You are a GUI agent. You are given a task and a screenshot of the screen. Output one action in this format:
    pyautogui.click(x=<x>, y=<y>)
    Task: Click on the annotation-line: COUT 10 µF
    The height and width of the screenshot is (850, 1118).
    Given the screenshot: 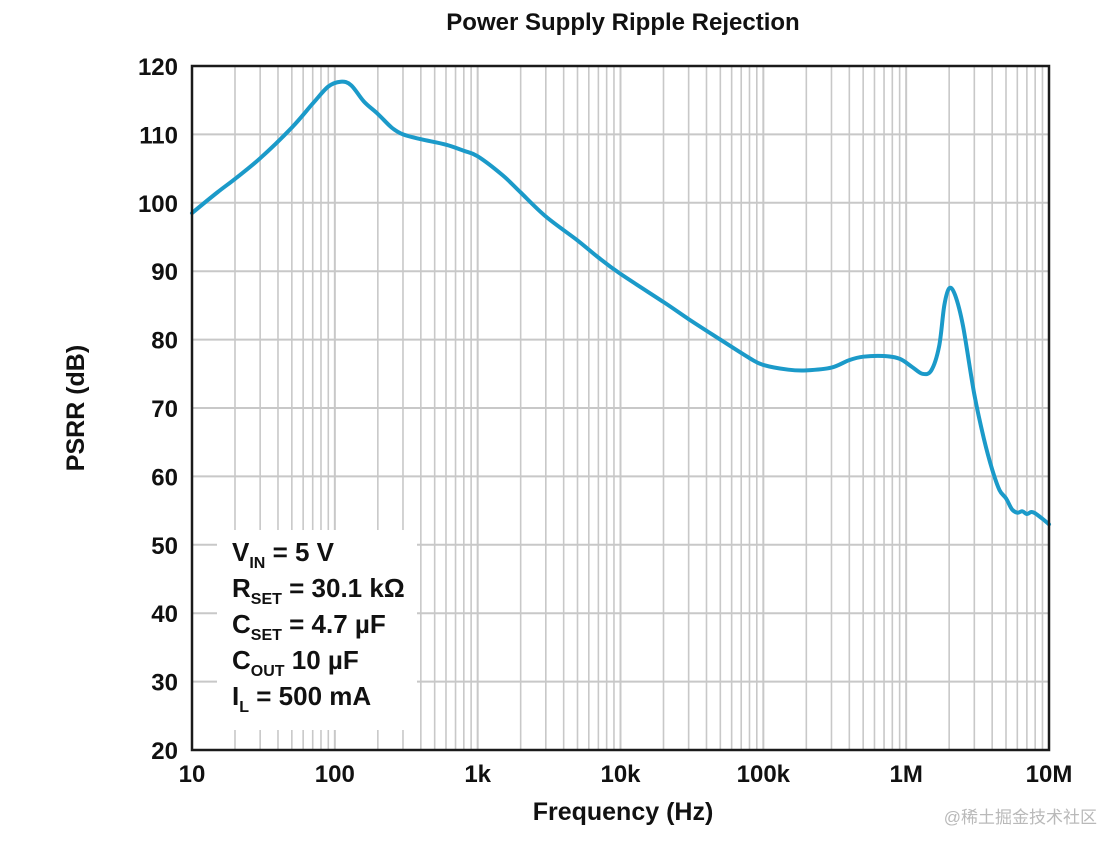 What is the action you would take?
    pyautogui.click(x=295, y=662)
    